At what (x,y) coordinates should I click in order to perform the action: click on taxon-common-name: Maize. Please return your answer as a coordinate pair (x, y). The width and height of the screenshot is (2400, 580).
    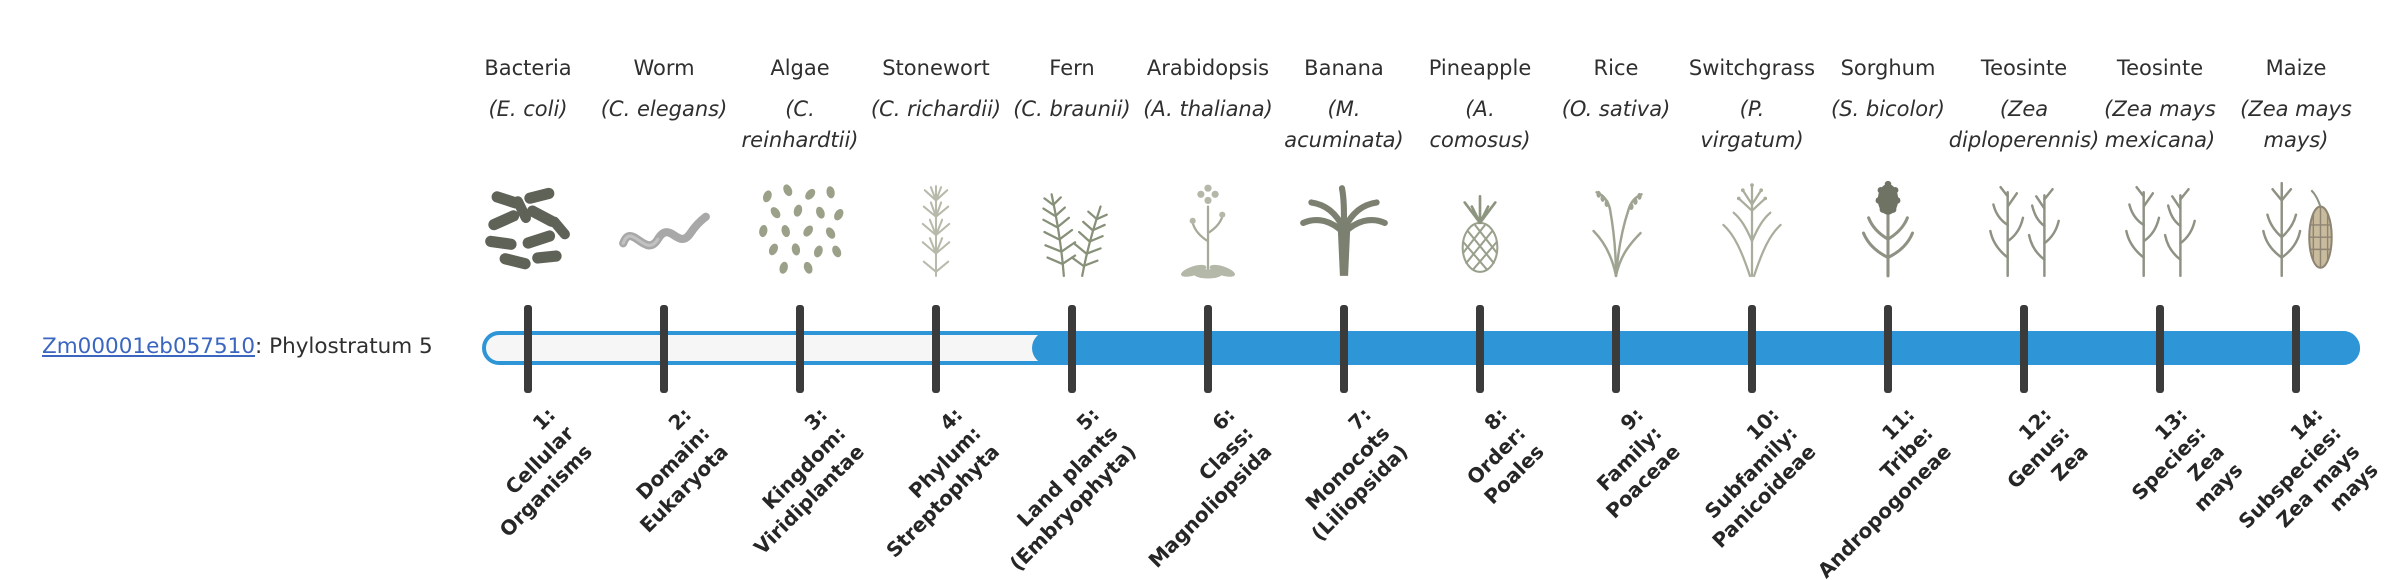
    Looking at the image, I should click on (2296, 68).